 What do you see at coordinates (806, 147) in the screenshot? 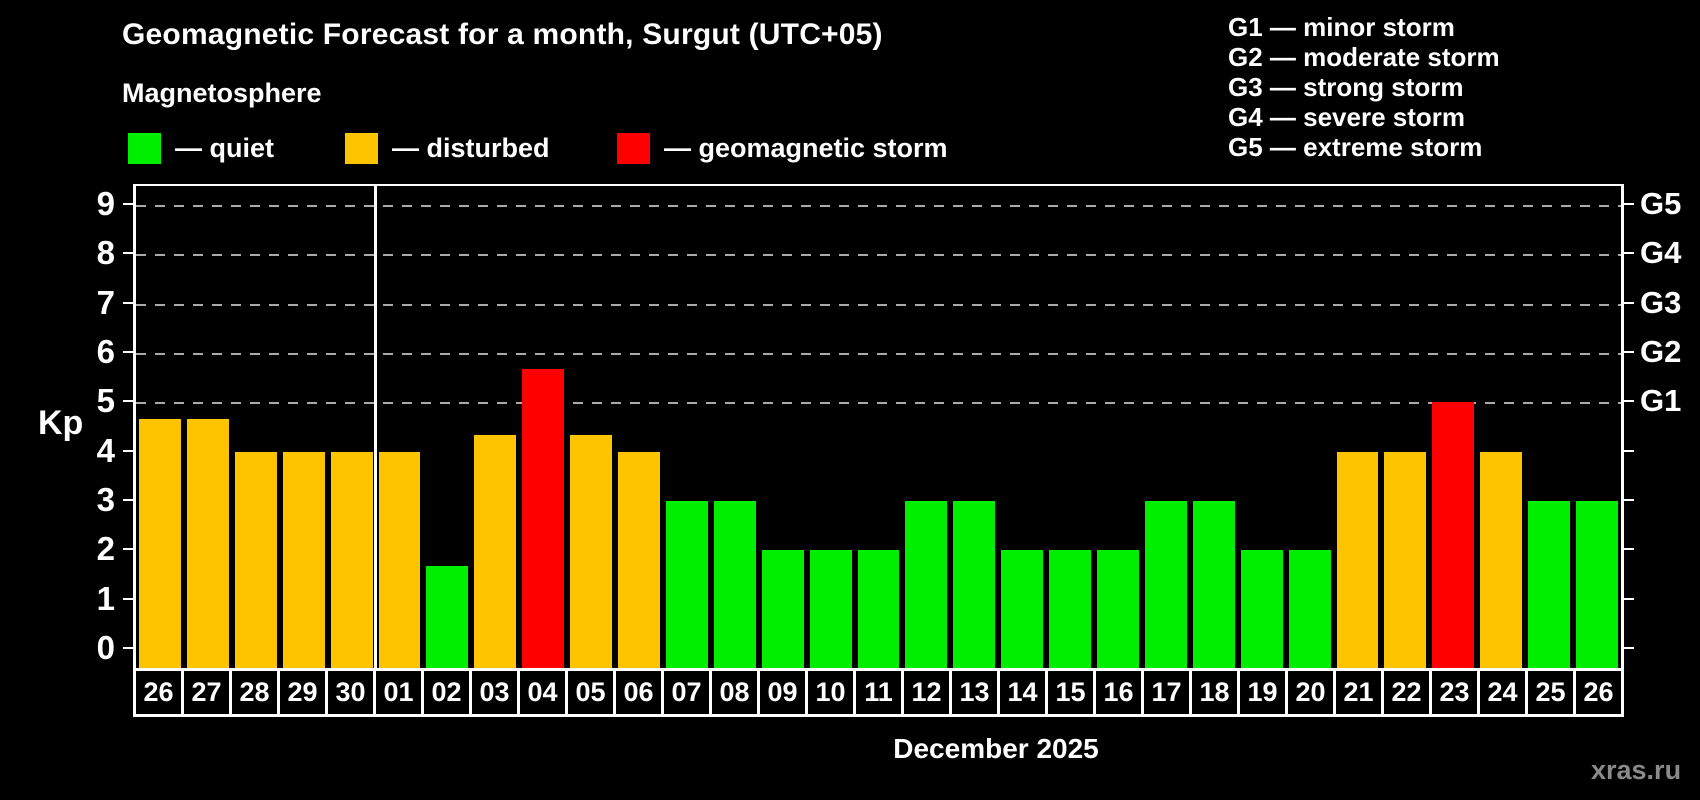
I see `legend-label-storm: — geomagnetic storm` at bounding box center [806, 147].